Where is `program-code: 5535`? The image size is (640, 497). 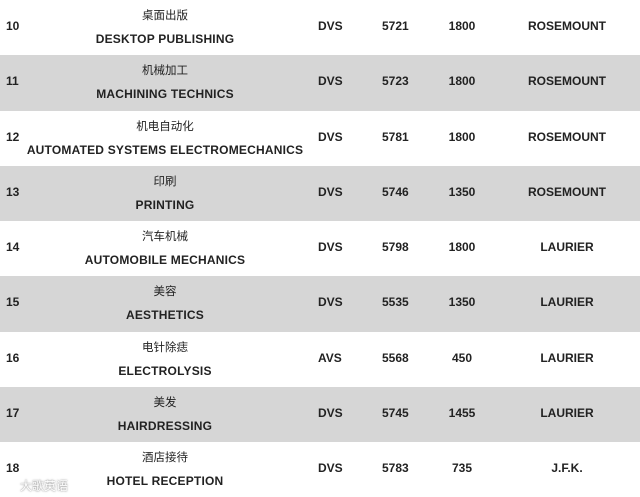
program-code: 5535 is located at coordinates (395, 302).